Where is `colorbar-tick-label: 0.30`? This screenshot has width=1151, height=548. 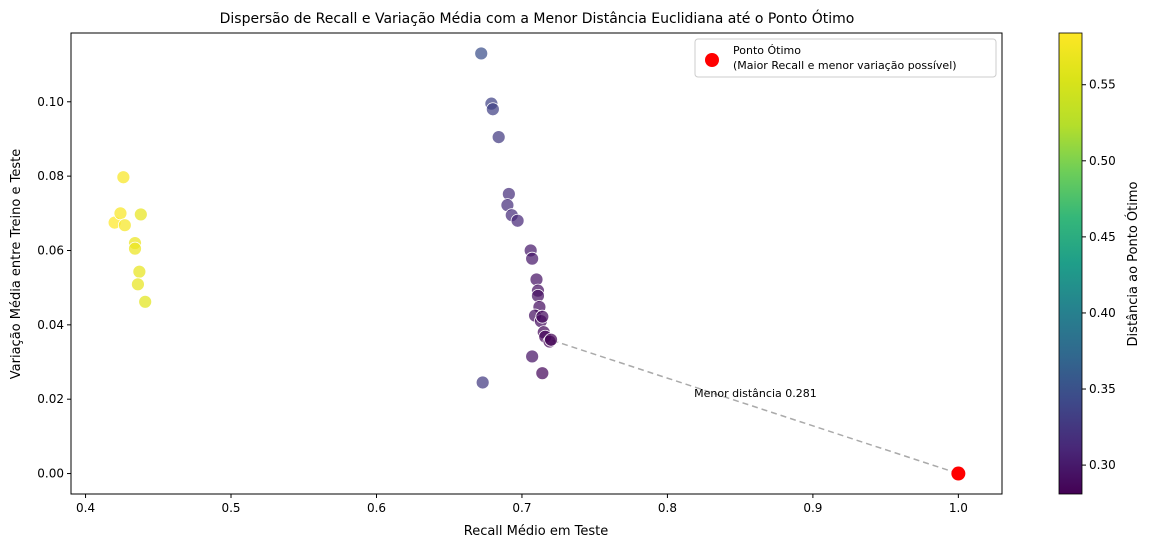
colorbar-tick-label: 0.30 is located at coordinates (1102, 465).